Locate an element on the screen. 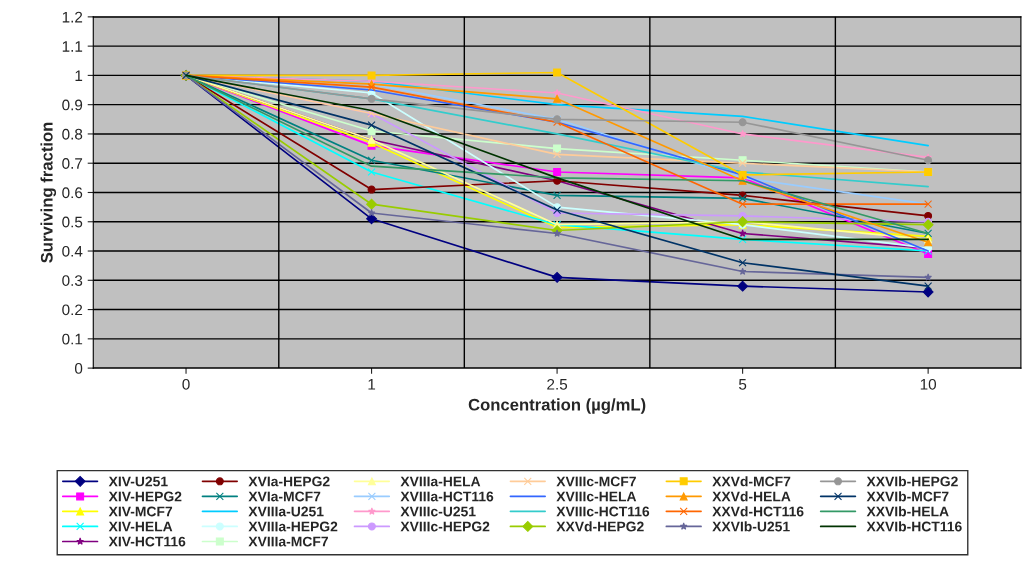 The height and width of the screenshot is (562, 1025). legend-label: XXVIb-HCT116 is located at coordinates (914, 526).